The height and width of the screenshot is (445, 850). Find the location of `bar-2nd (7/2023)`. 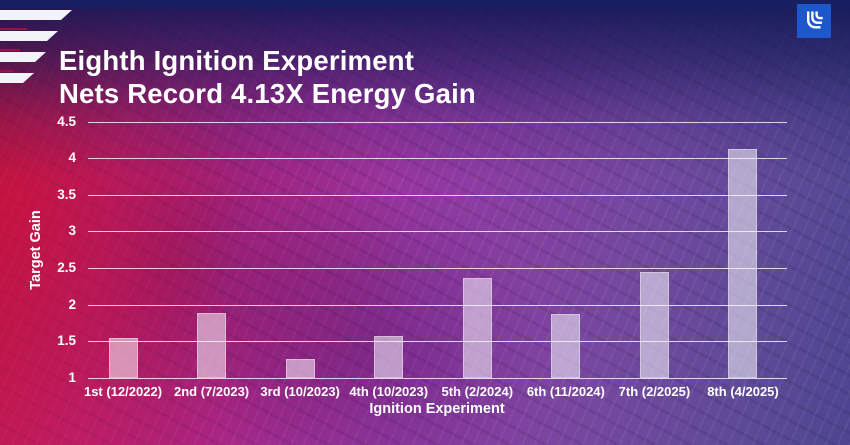

bar-2nd (7/2023) is located at coordinates (212, 345).